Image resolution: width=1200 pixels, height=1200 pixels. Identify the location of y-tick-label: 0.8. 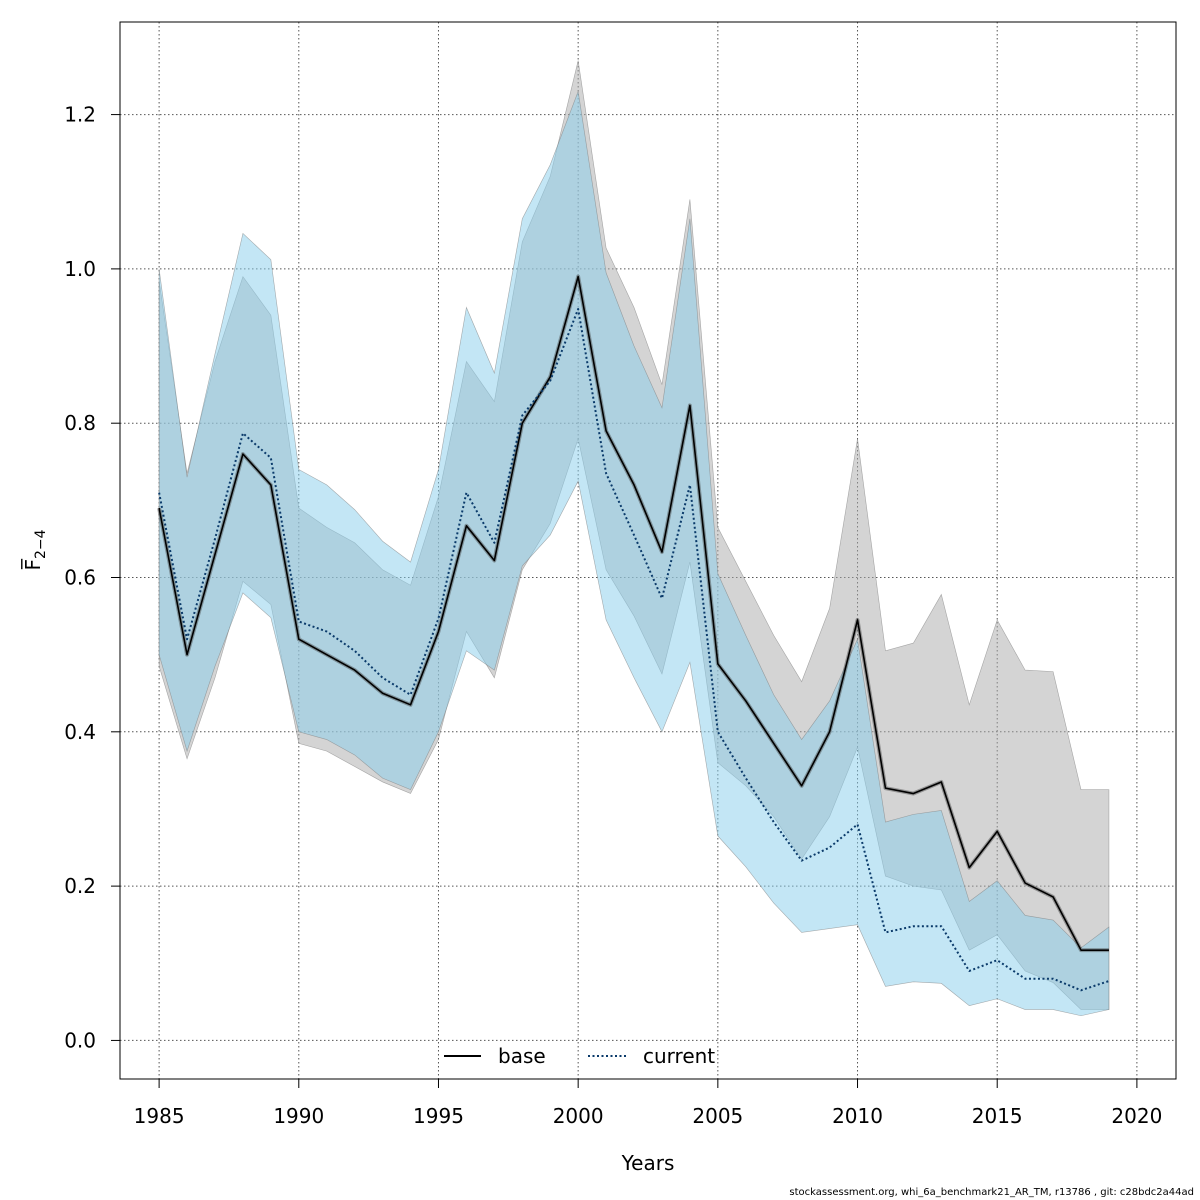
(80, 423).